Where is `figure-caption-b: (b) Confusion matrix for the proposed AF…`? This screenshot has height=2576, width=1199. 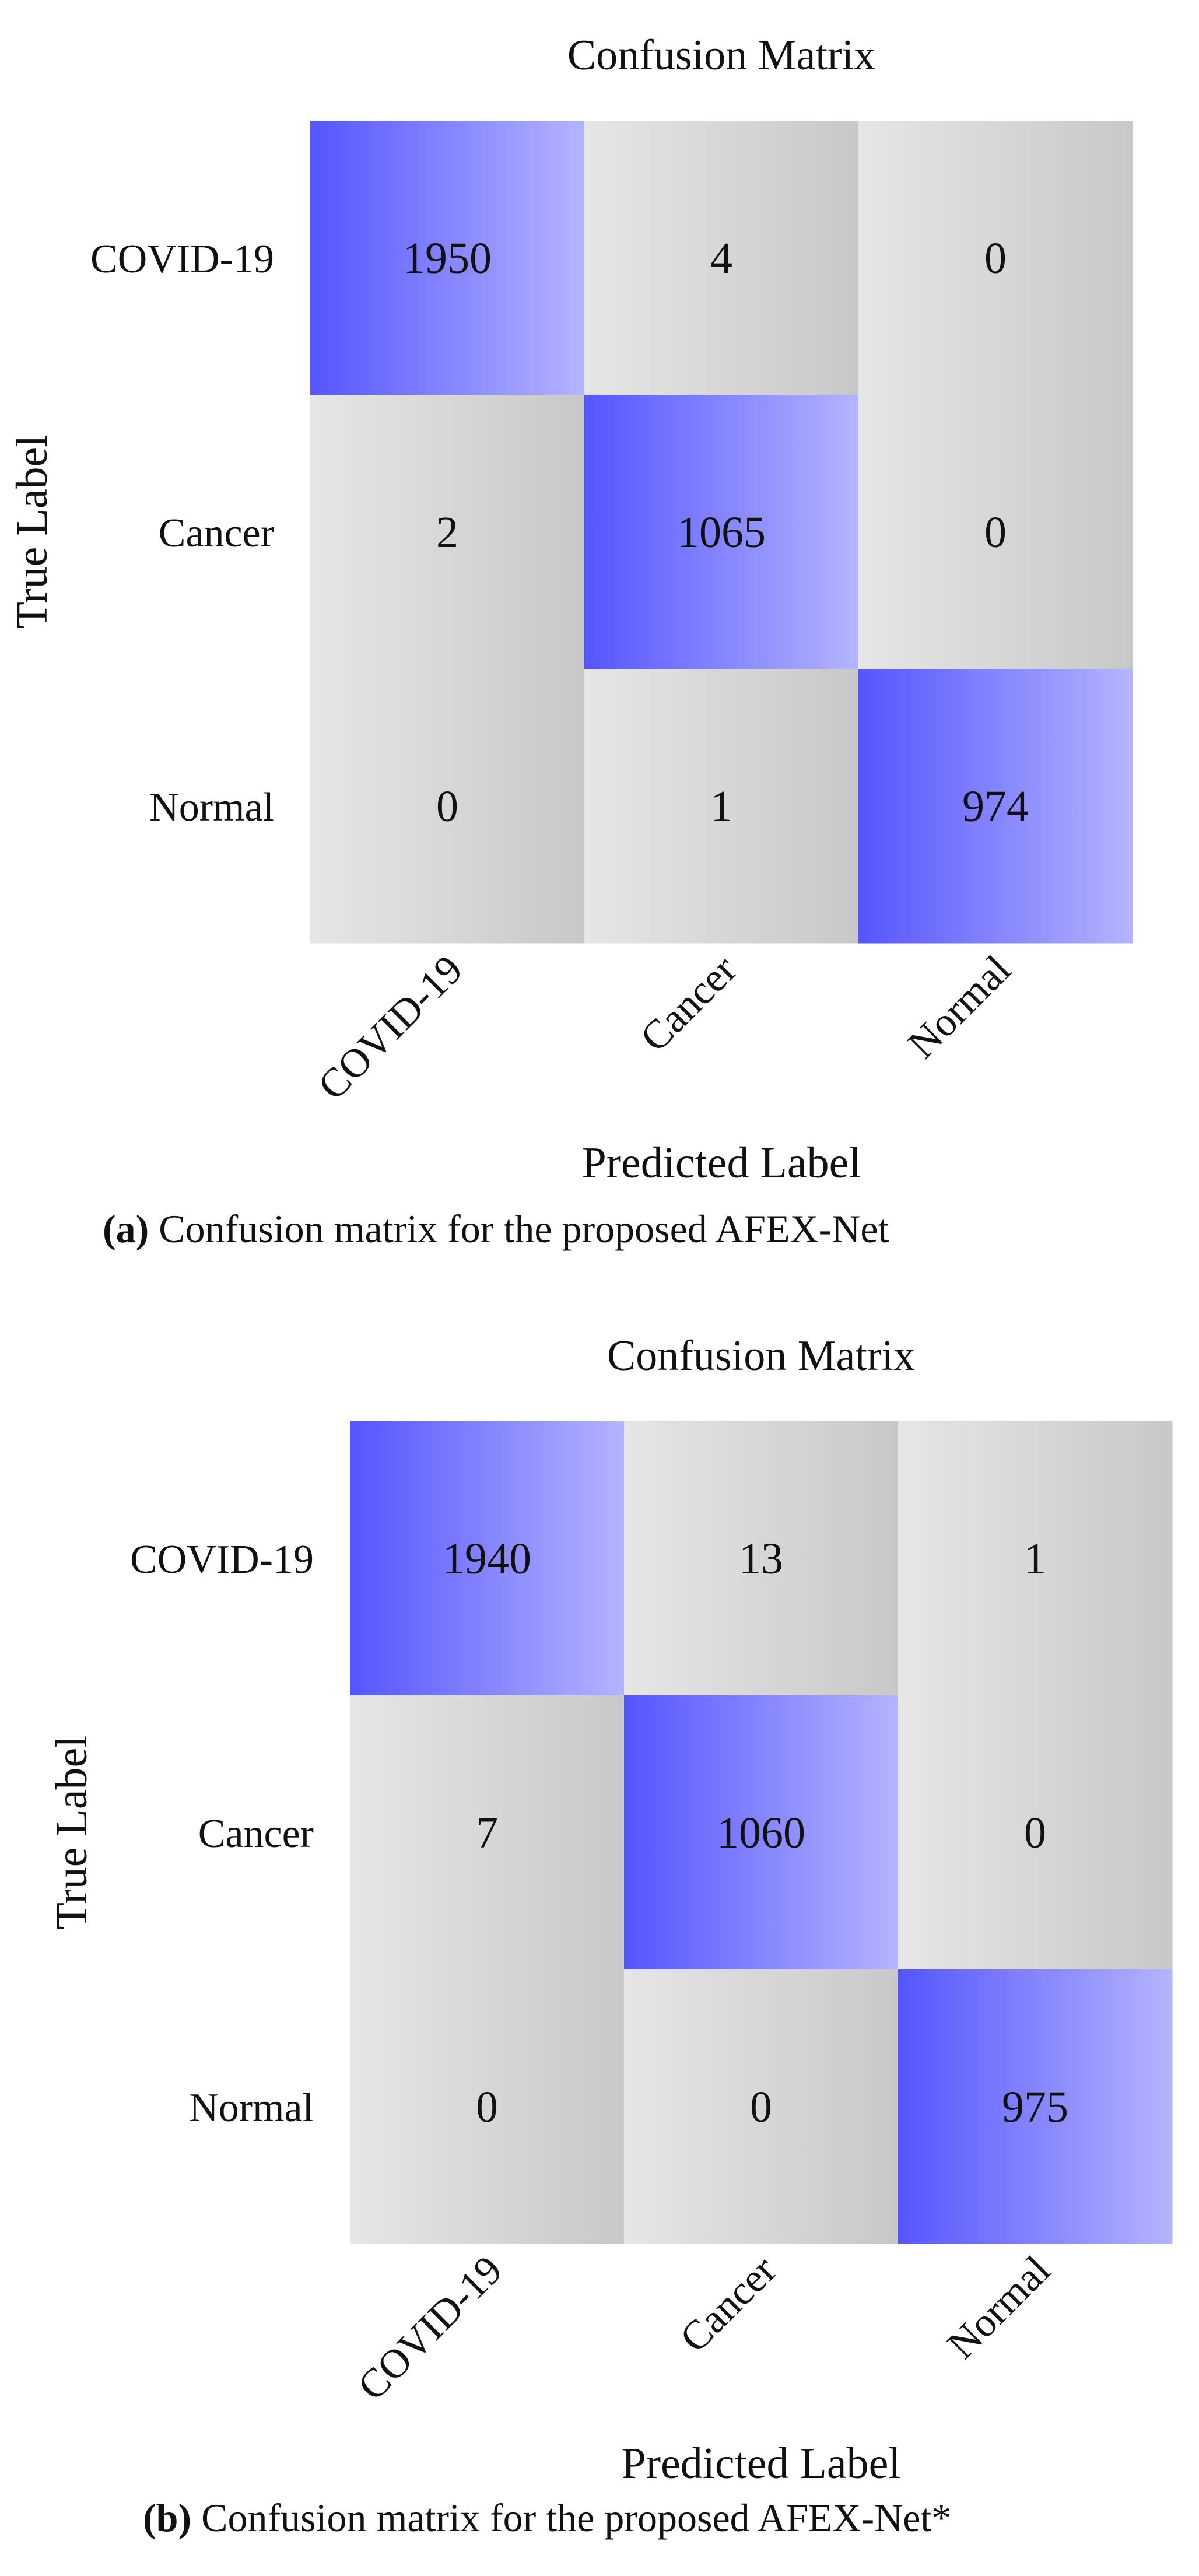
figure-caption-b: (b) Confusion matrix for the proposed AF… is located at coordinates (547, 2517).